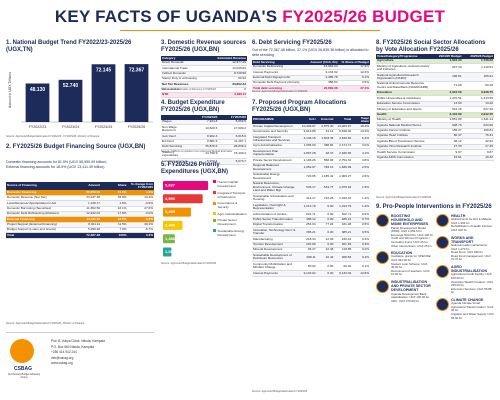 The height and width of the screenshot is (400, 500). I want to click on table-cell: 1,313.95, so click(478, 99).